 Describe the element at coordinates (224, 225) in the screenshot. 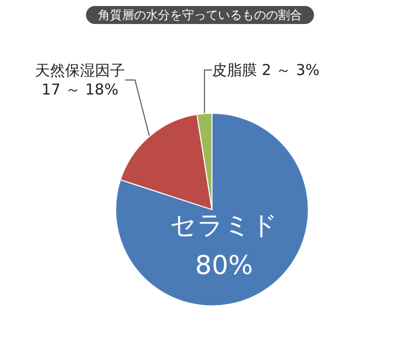

I see `slice-label: セラミド` at that location.